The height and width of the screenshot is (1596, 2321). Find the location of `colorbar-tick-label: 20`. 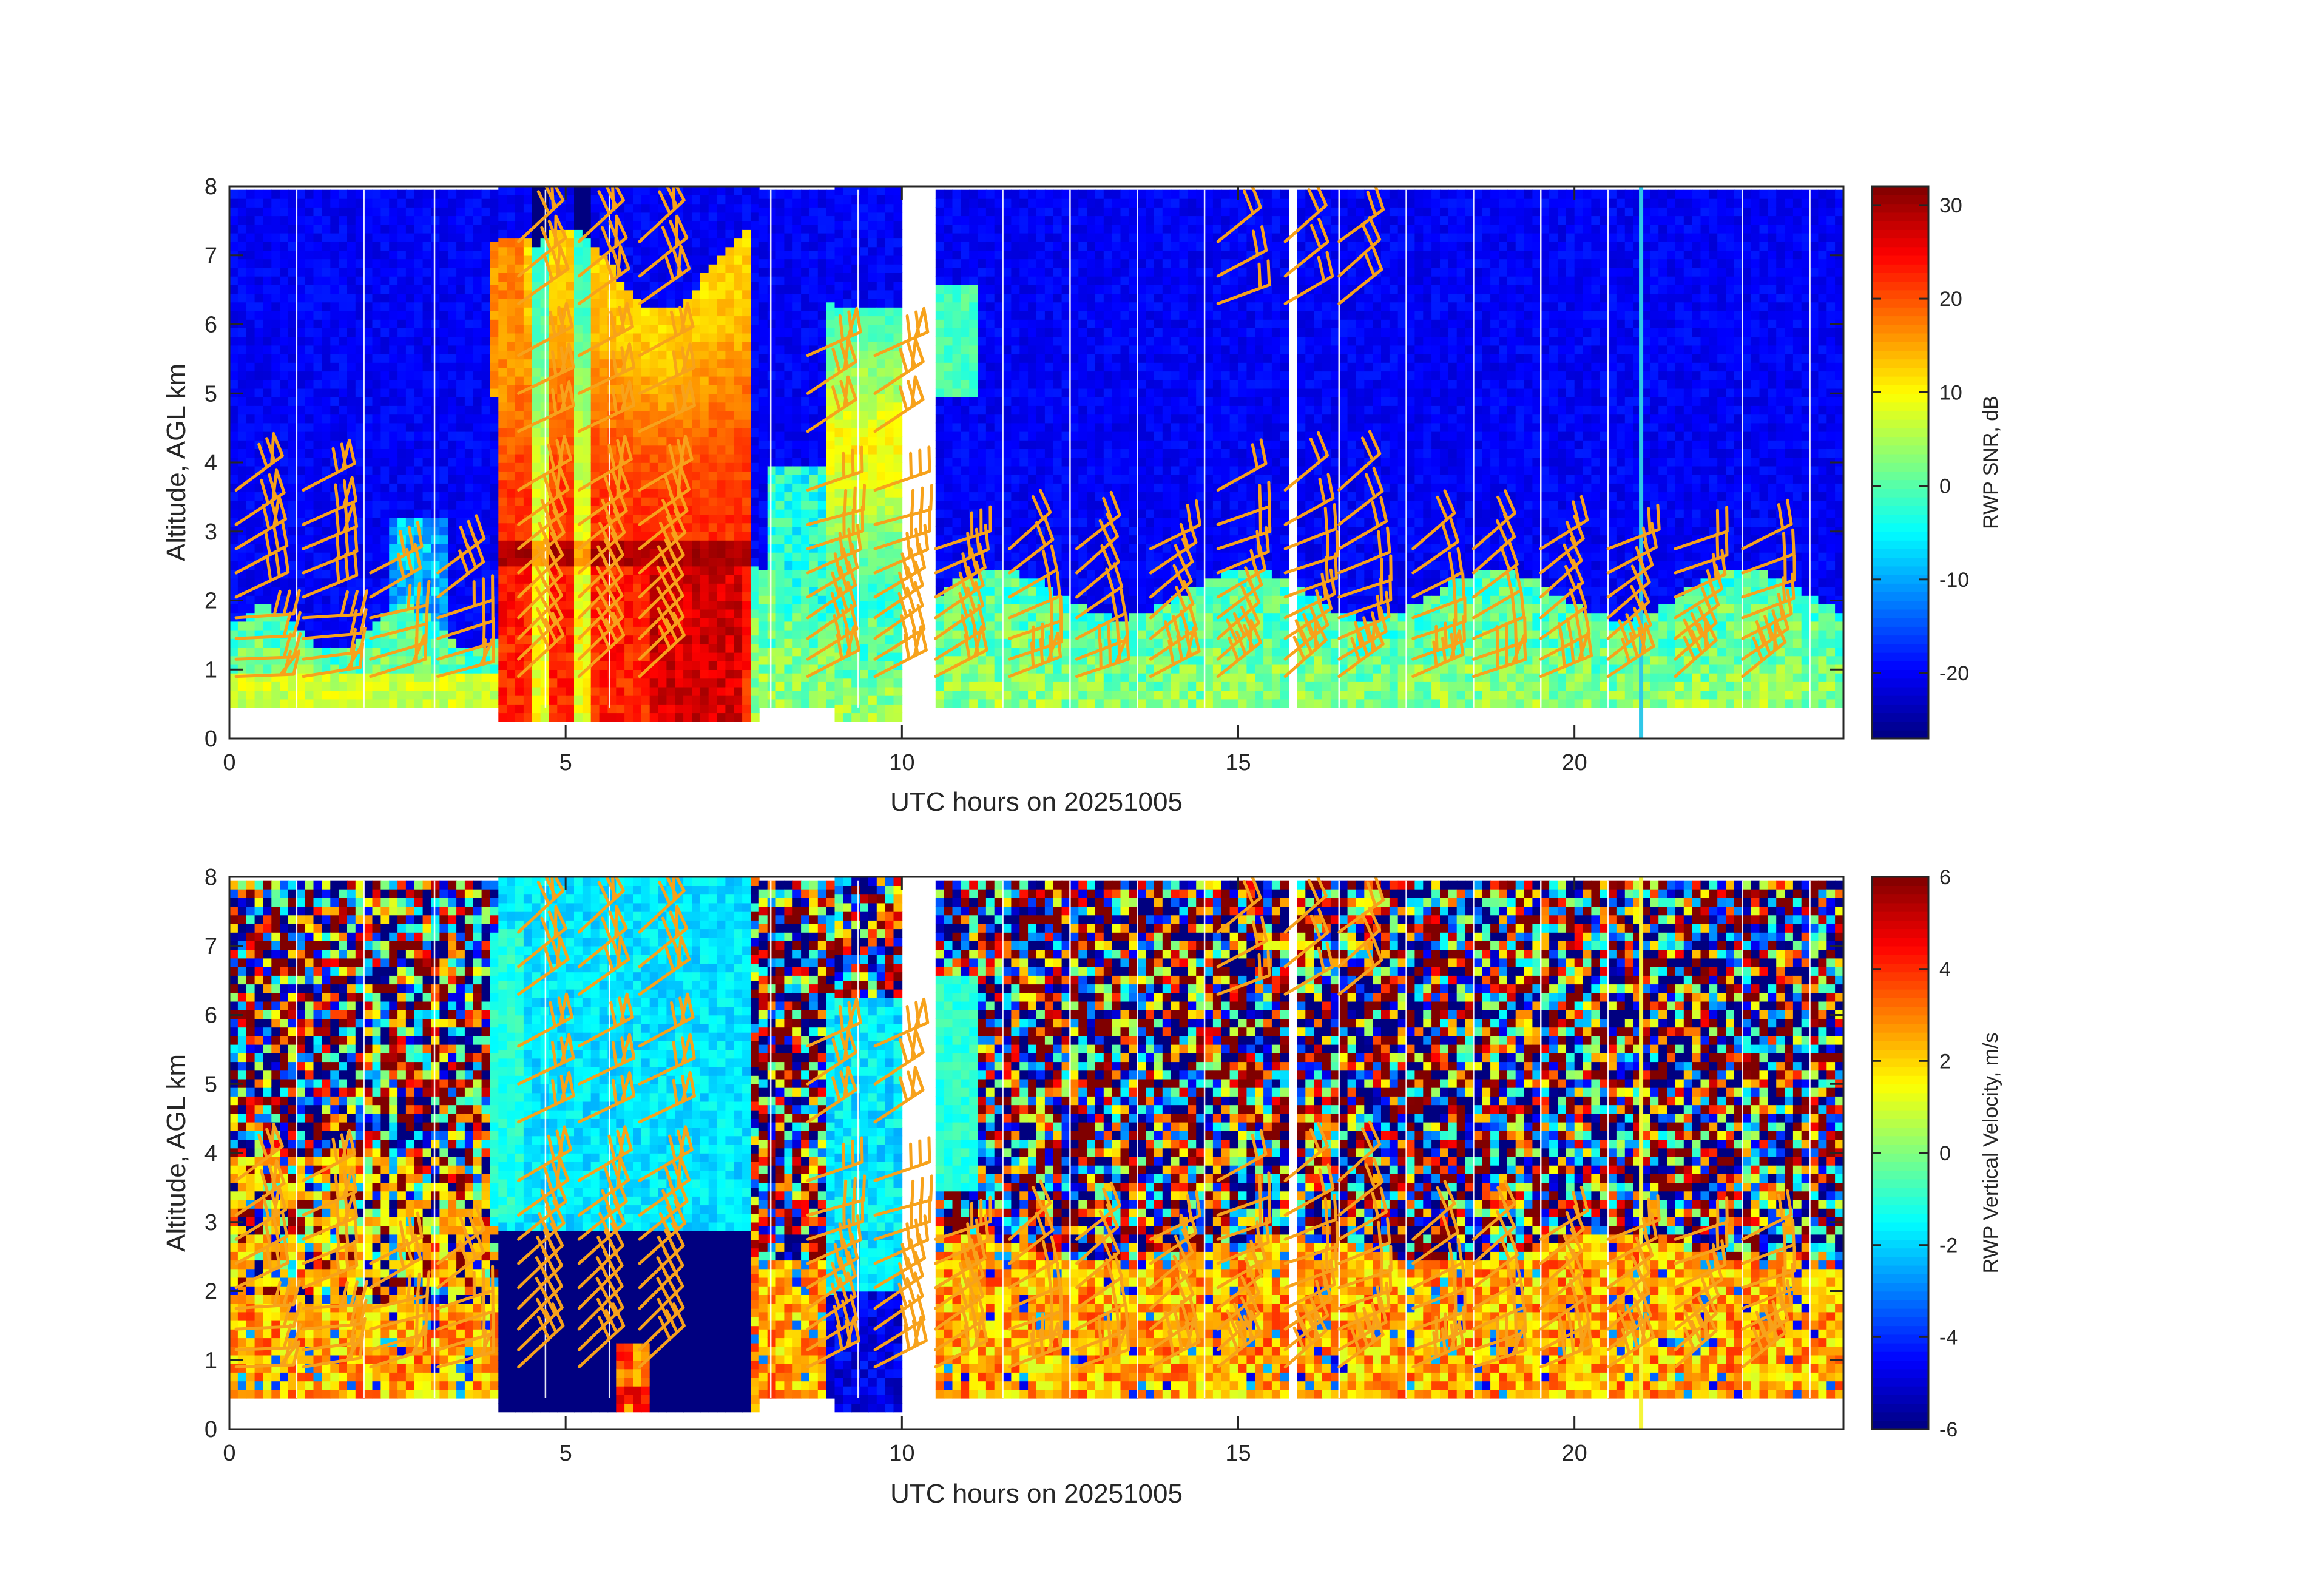

colorbar-tick-label: 20 is located at coordinates (1950, 299).